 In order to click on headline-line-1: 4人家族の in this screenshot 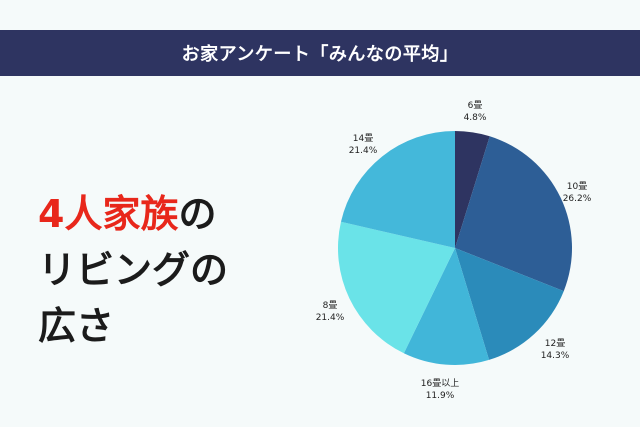, I will do `click(158, 214)`.